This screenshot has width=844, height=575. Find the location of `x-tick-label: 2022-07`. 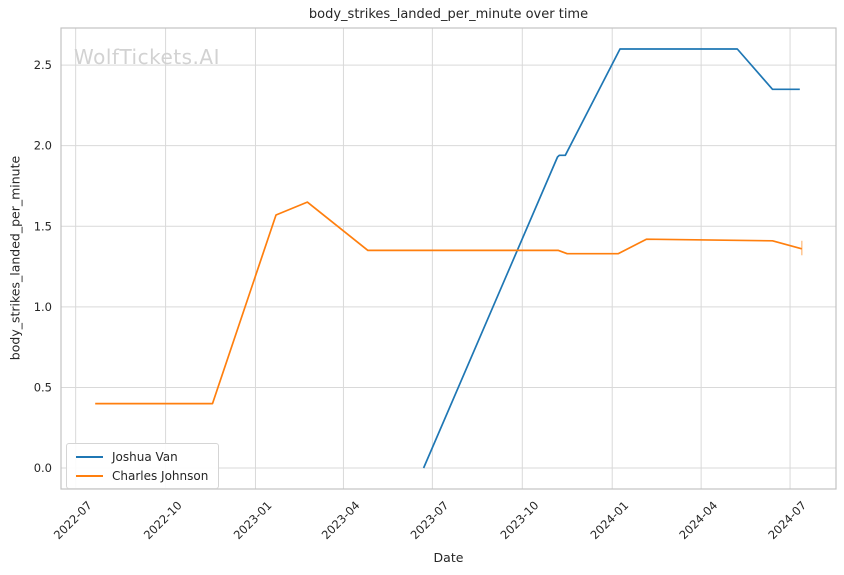

x-tick-label: 2022-07 is located at coordinates (73, 520).